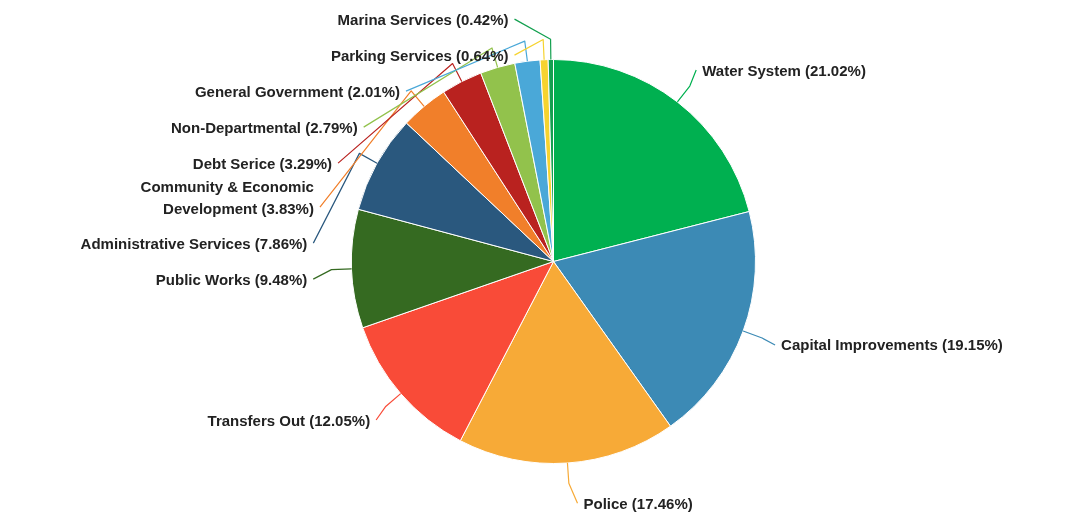 This screenshot has width=1078, height=523. Describe the element at coordinates (262, 163) in the screenshot. I see `slice-label: Debt Serice (3.29%)` at that location.